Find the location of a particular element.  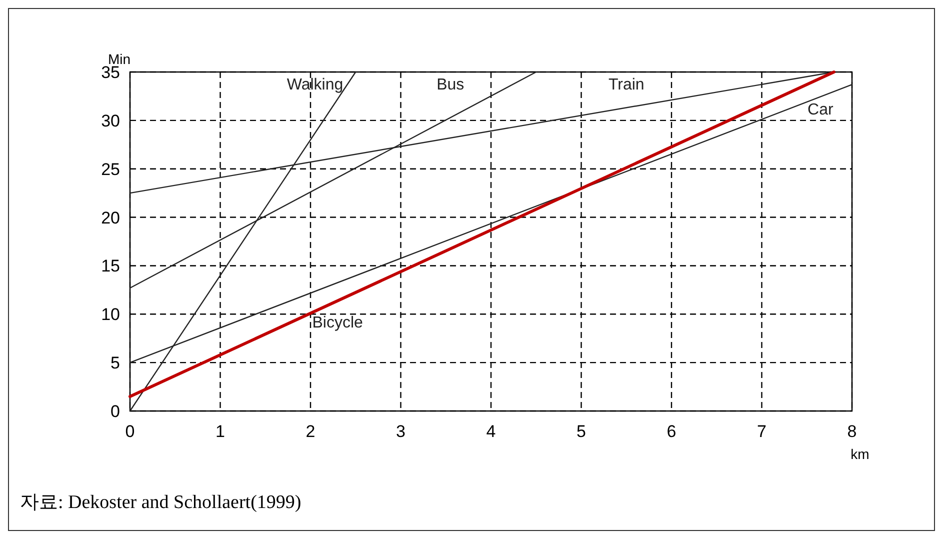

text: 자료: Dekoster and Schollaert(1999) is located at coordinates (161, 502).